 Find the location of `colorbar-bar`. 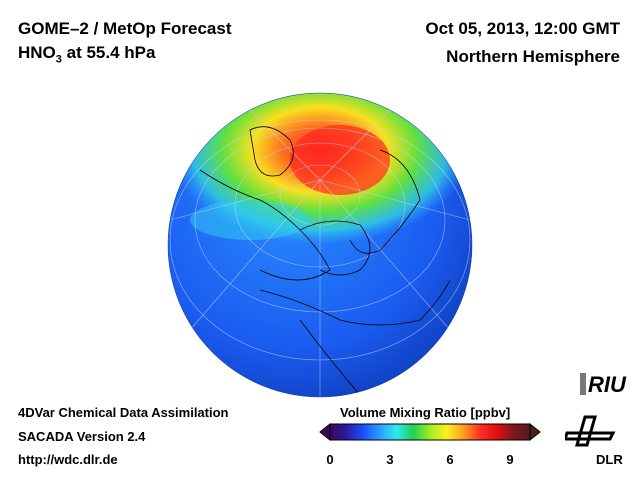

colorbar-bar is located at coordinates (430, 432).